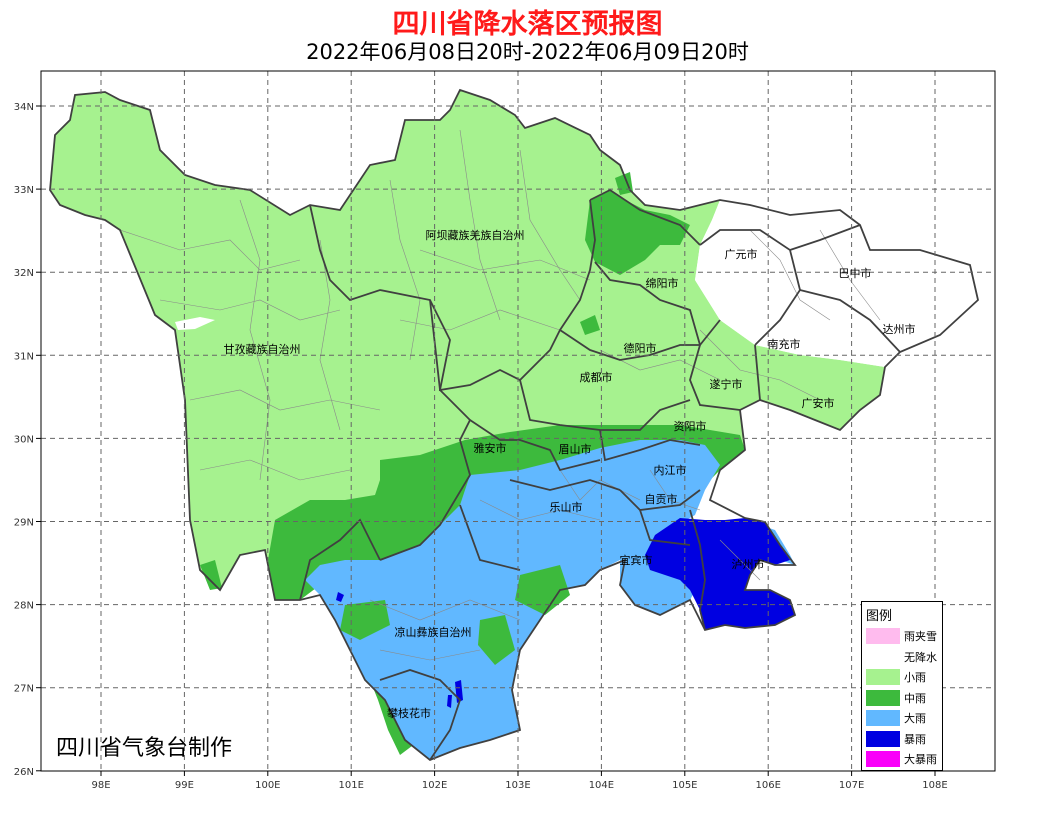 Image resolution: width=1055 pixels, height=821 pixels. What do you see at coordinates (661, 499) in the screenshot?
I see `region-label: 自贡市` at bounding box center [661, 499].